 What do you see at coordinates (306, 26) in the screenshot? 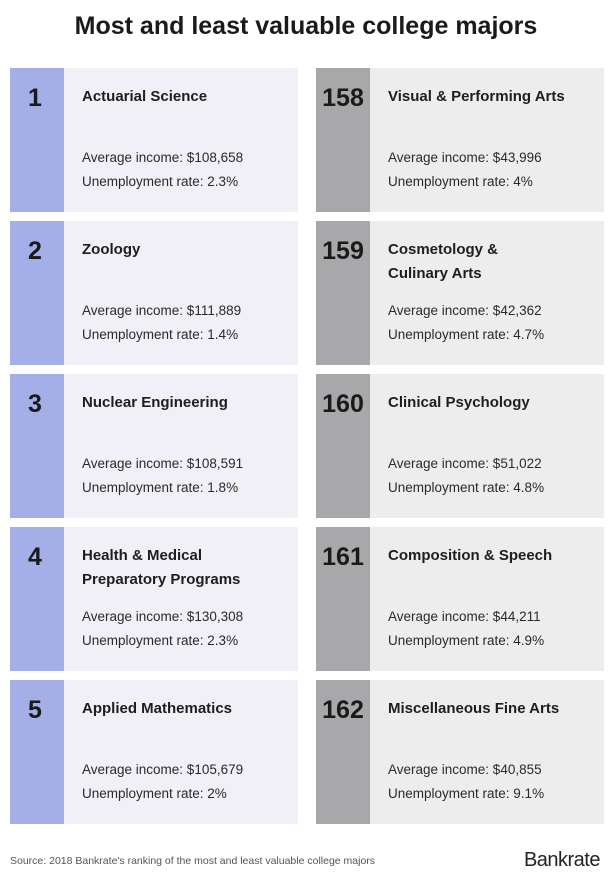
I see `title: Most and least valuable college majors` at bounding box center [306, 26].